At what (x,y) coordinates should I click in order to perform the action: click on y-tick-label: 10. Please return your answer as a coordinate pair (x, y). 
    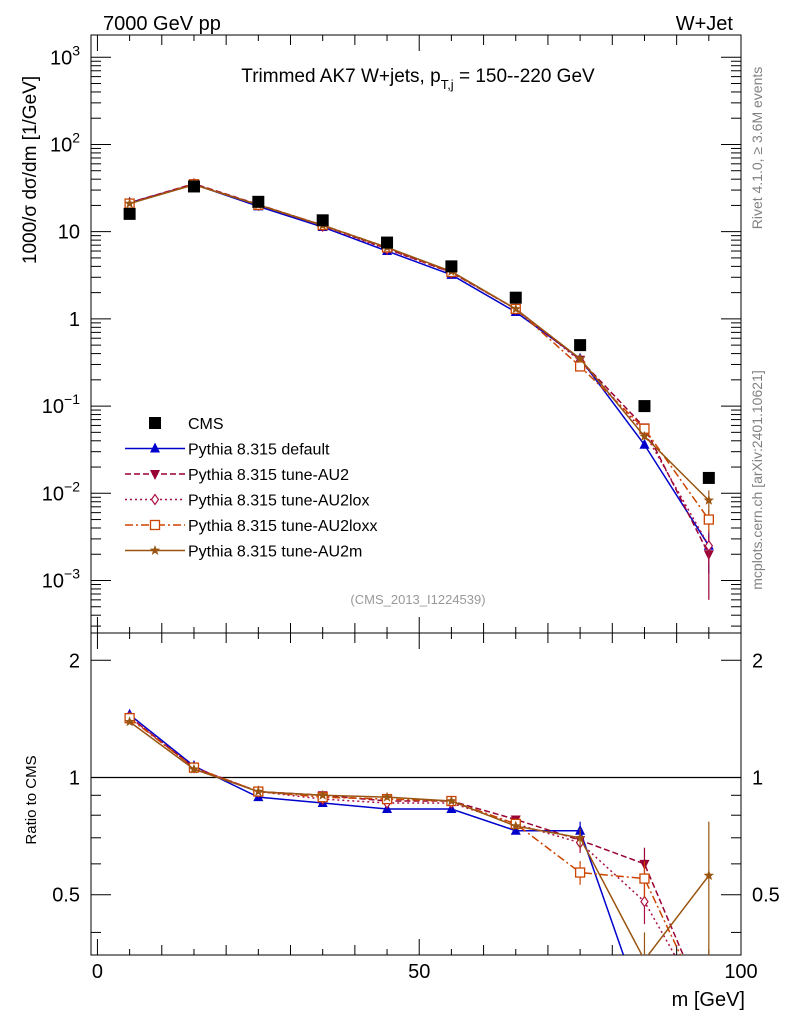
    Looking at the image, I should click on (69, 233).